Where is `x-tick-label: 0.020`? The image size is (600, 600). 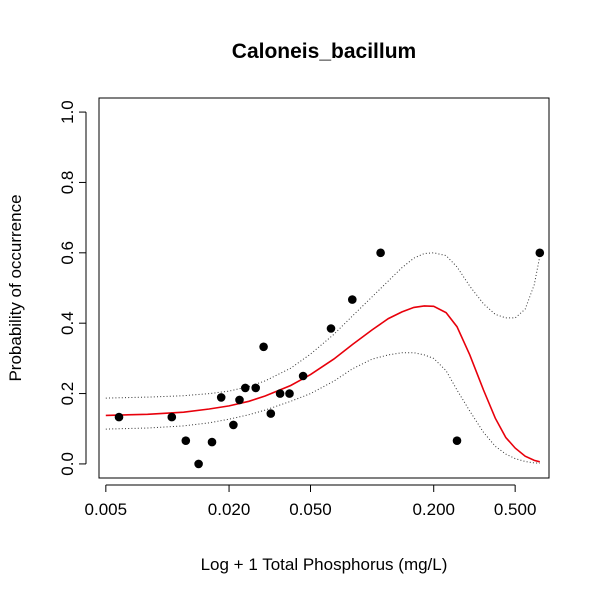
x-tick-label: 0.020 is located at coordinates (229, 509).